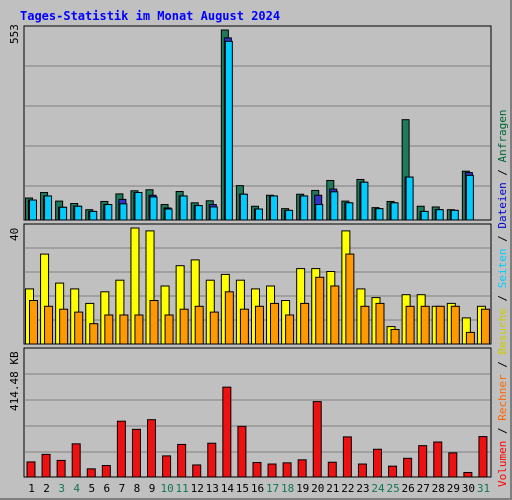 The height and width of the screenshot is (500, 512). What do you see at coordinates (502, 205) in the screenshot?
I see `legend-dateien: Dateien` at bounding box center [502, 205].